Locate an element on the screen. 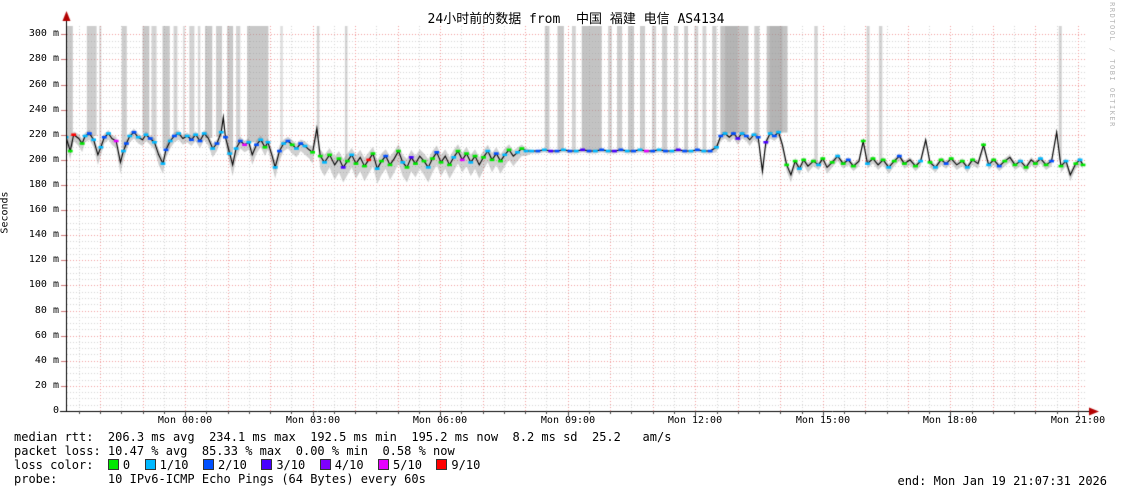 The image size is (1121, 494). legend-label: 2/10 is located at coordinates (239, 465).